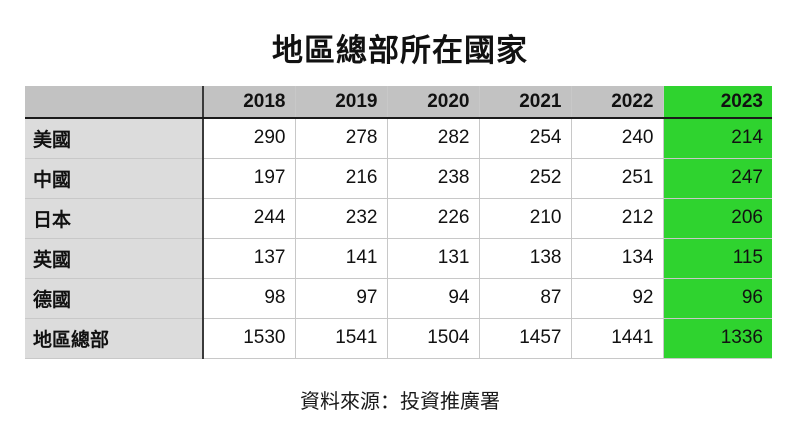 This screenshot has width=800, height=443. Describe the element at coordinates (114, 298) in the screenshot. I see `row-label: 德國` at that location.